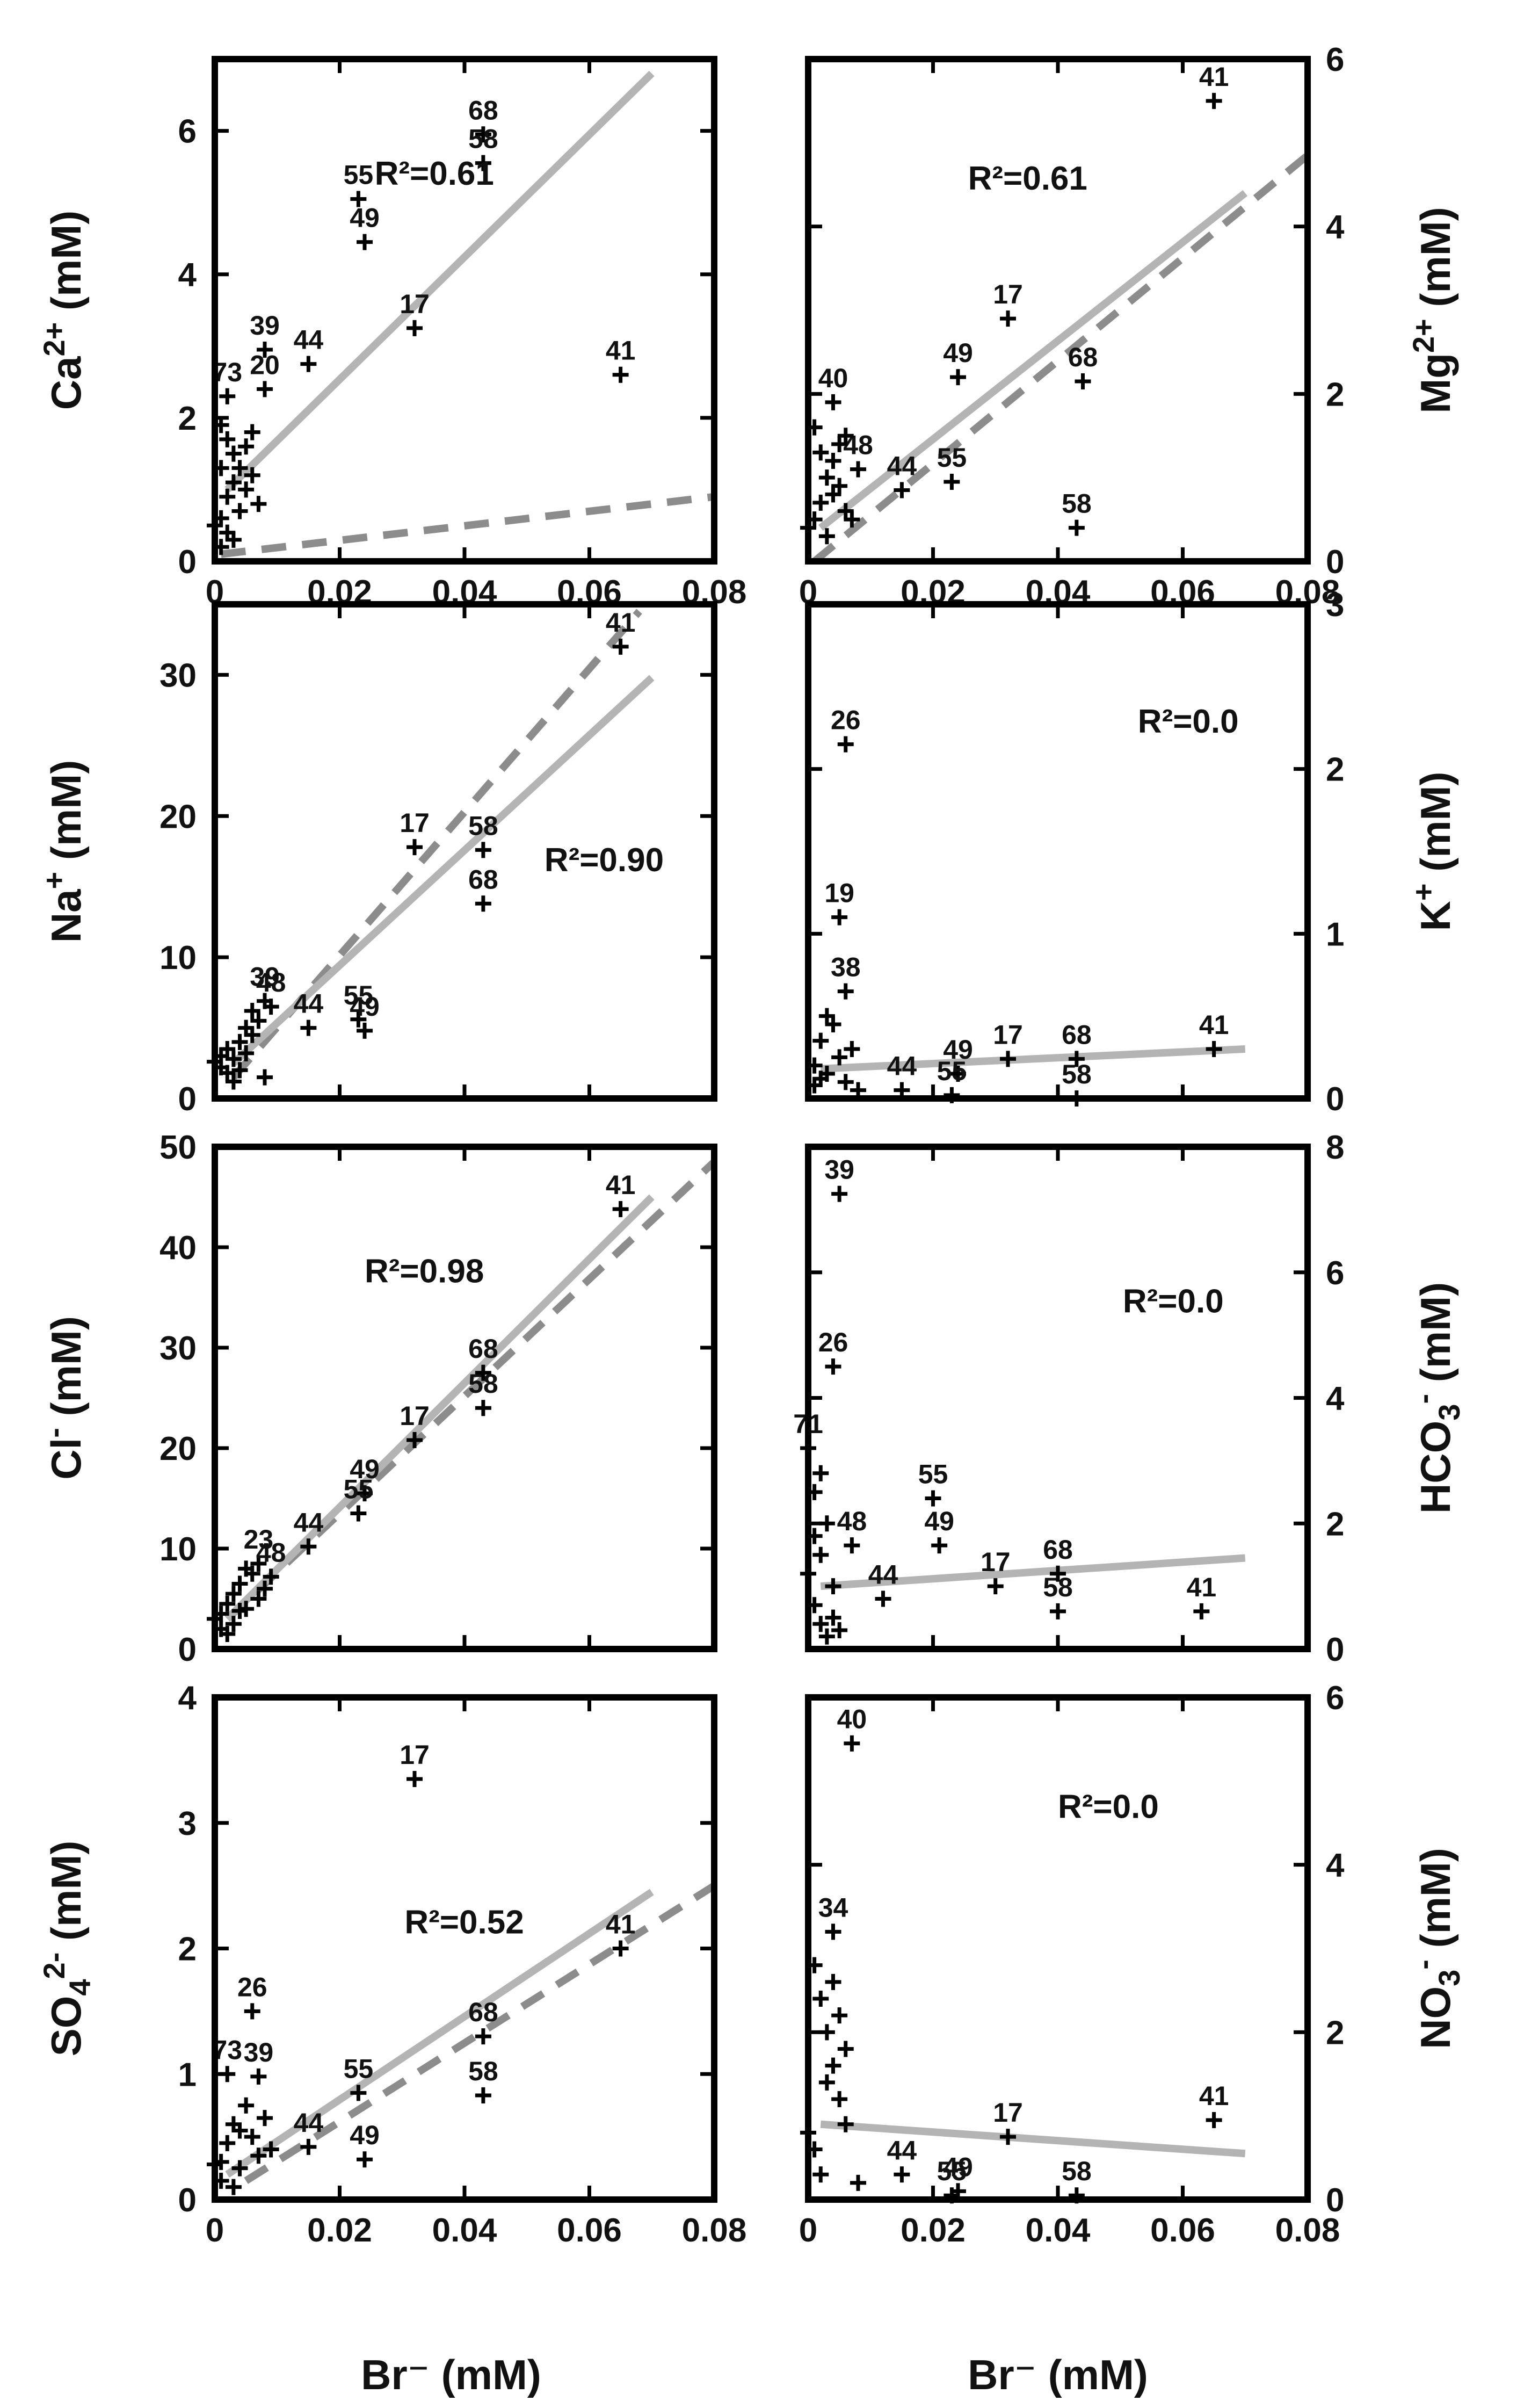 This screenshot has width=1524, height=2408. I want to click on so4-ytick-label: 4, so click(187, 1698).